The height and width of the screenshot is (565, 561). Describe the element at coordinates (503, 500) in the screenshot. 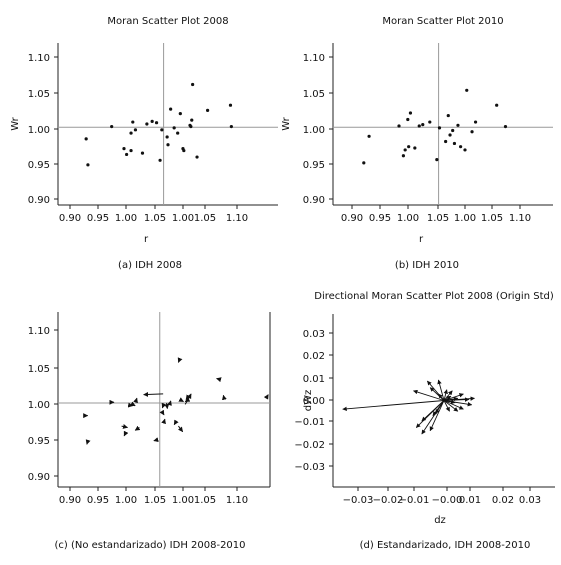

I see `x-tick-label: 0.02` at that location.